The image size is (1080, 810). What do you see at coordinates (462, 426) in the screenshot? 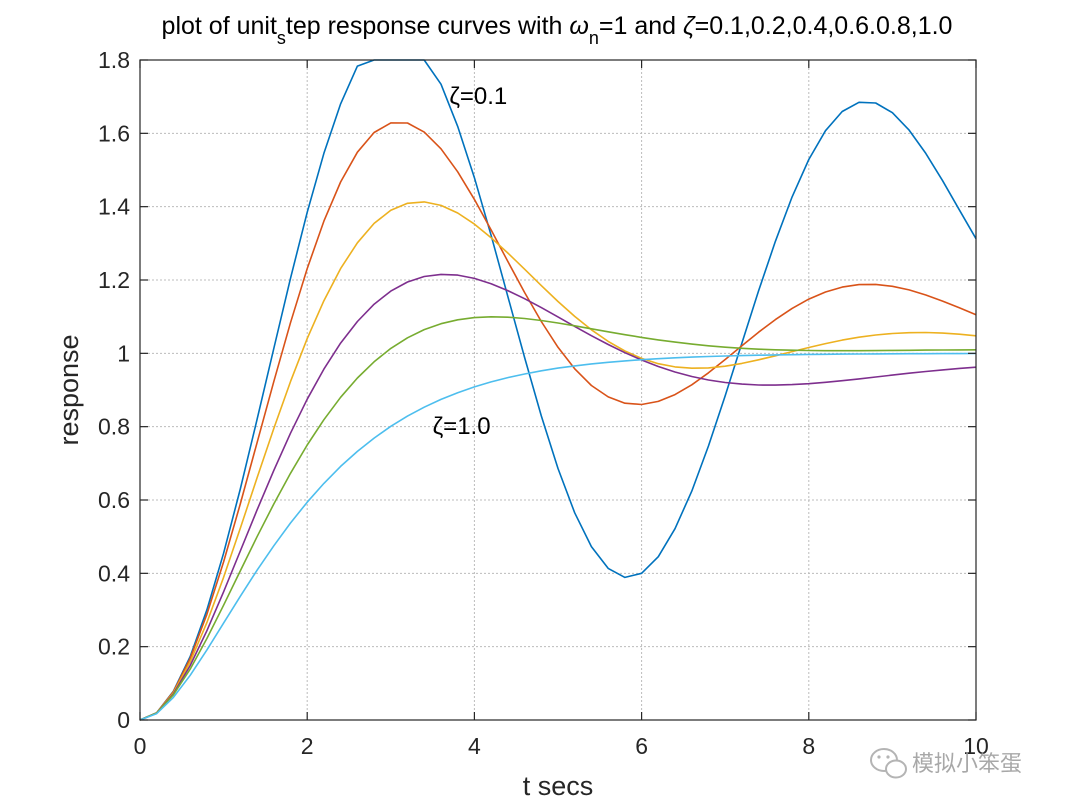
I see `annotation-2: ζ=1.0` at bounding box center [462, 426].